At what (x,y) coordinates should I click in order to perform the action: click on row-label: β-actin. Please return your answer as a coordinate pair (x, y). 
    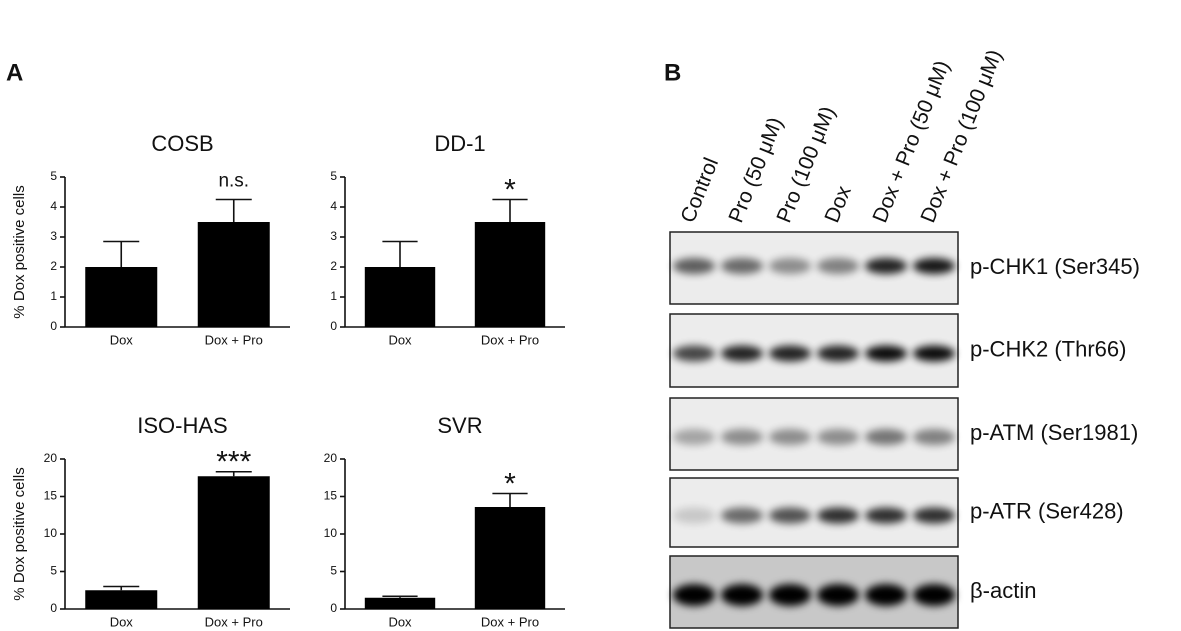
    Looking at the image, I should click on (1003, 590).